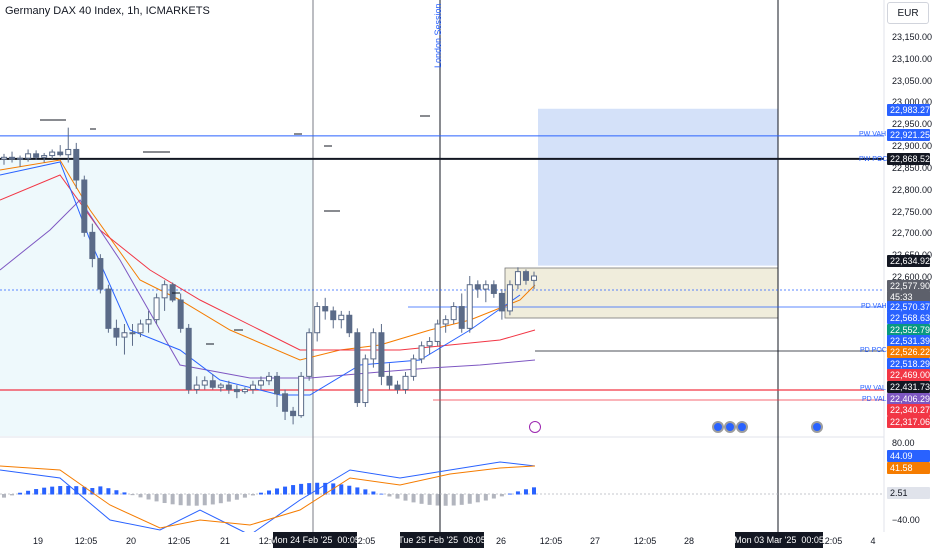 The height and width of the screenshot is (550, 932). I want to click on price-badge: 22,340.27, so click(908, 410).